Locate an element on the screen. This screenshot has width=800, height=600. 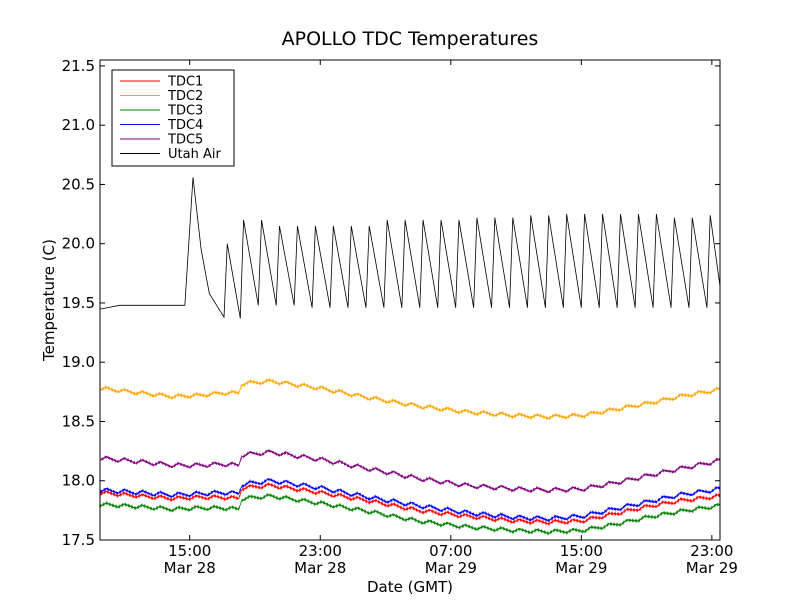
series-line-tdc2 is located at coordinates (410, 399).